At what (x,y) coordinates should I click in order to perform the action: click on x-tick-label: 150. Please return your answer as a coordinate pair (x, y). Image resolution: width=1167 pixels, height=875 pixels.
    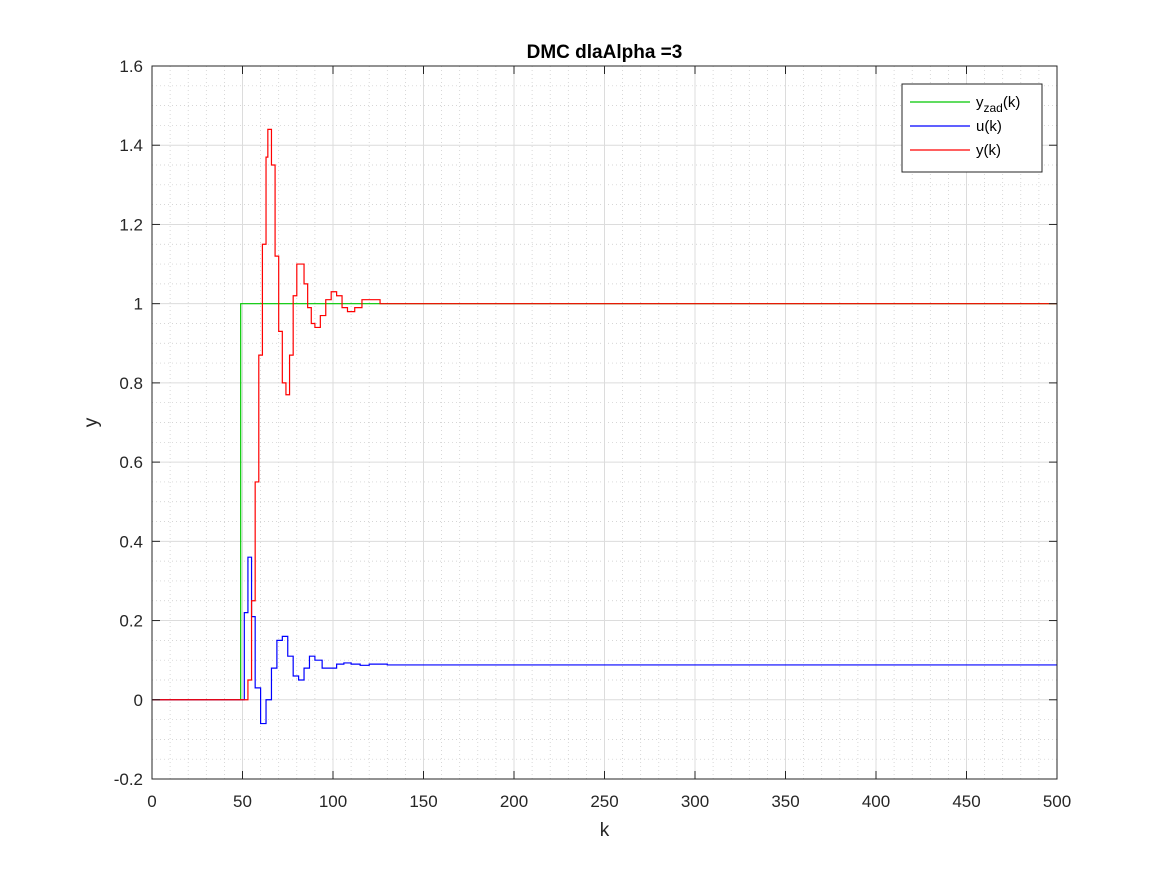
    Looking at the image, I should click on (423, 801).